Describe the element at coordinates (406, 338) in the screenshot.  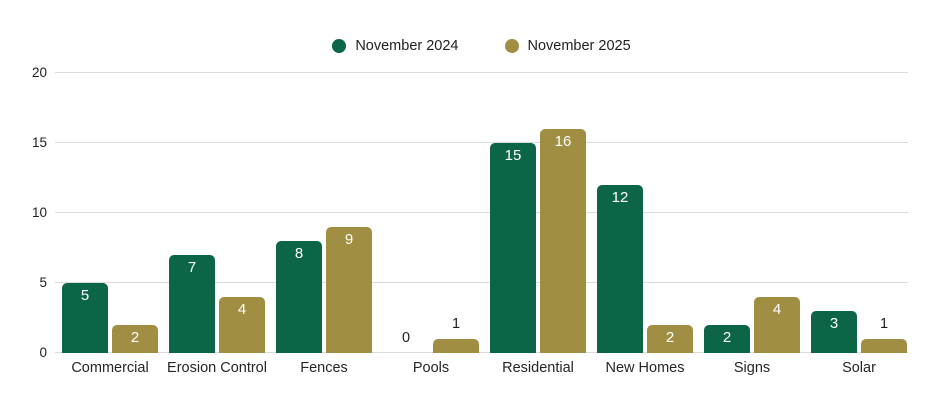
I see `bar-value-label: 0` at that location.